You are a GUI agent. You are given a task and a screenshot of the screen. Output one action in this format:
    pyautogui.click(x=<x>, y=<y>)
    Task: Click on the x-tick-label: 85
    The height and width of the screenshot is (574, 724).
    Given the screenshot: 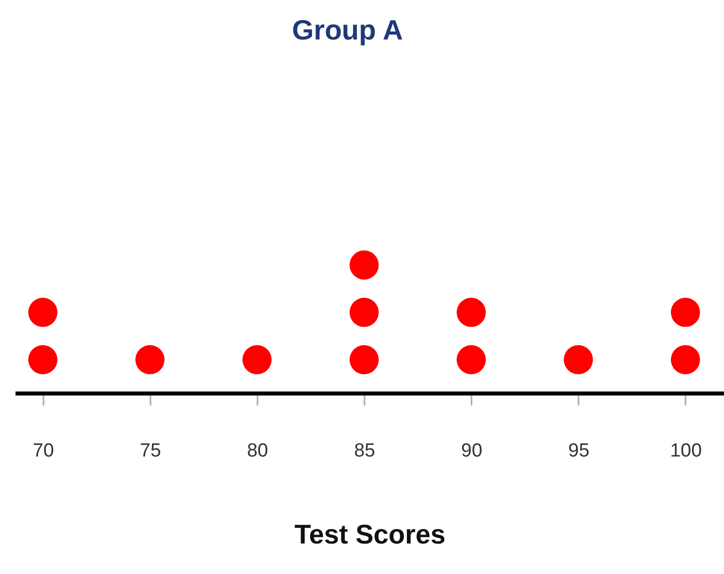 What is the action you would take?
    pyautogui.click(x=365, y=451)
    